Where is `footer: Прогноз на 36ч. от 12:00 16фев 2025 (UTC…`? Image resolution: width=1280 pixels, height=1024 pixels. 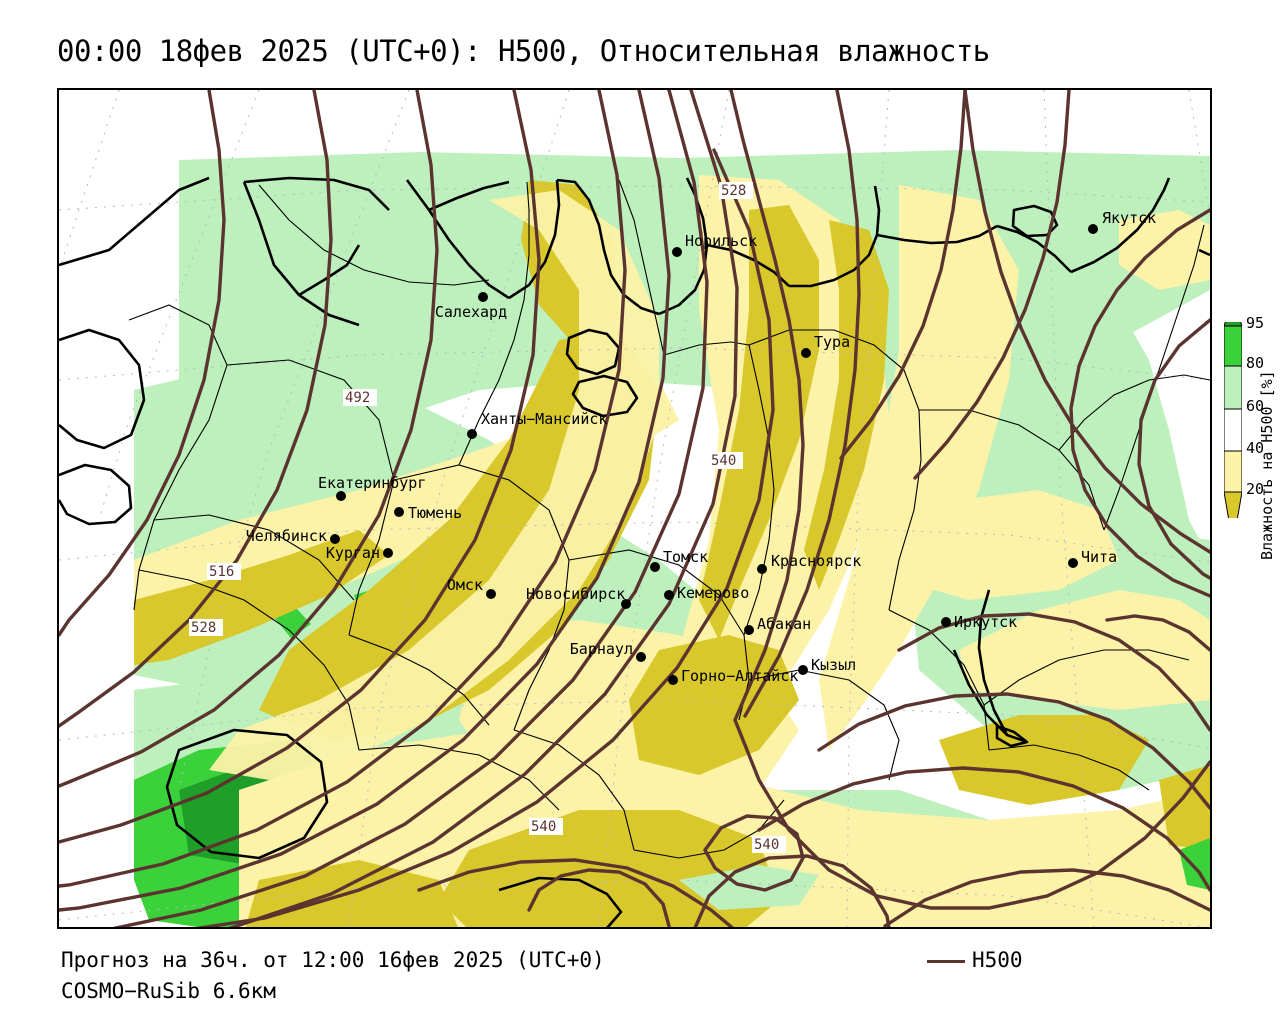
footer: Прогноз на 36ч. от 12:00 16фев 2025 (UTC… is located at coordinates (647, 983).